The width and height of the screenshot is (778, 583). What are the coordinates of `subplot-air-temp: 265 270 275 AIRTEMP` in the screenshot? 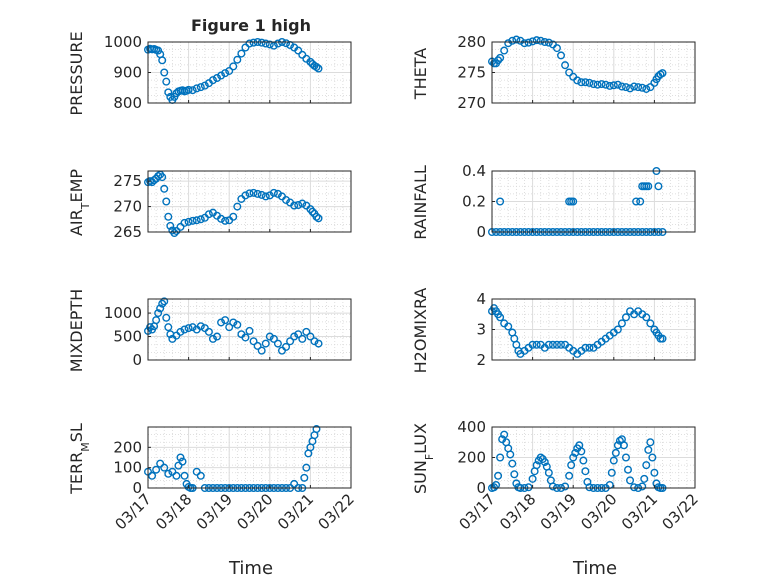 It's located at (209, 205).